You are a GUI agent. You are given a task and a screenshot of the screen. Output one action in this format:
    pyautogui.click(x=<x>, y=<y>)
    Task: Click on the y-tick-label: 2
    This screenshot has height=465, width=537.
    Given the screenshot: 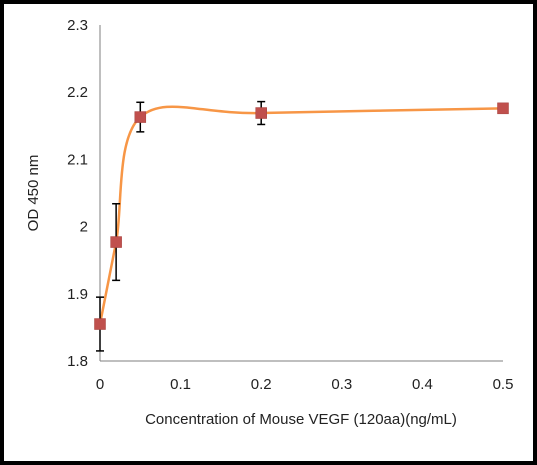 What is the action you would take?
    pyautogui.click(x=84, y=227)
    